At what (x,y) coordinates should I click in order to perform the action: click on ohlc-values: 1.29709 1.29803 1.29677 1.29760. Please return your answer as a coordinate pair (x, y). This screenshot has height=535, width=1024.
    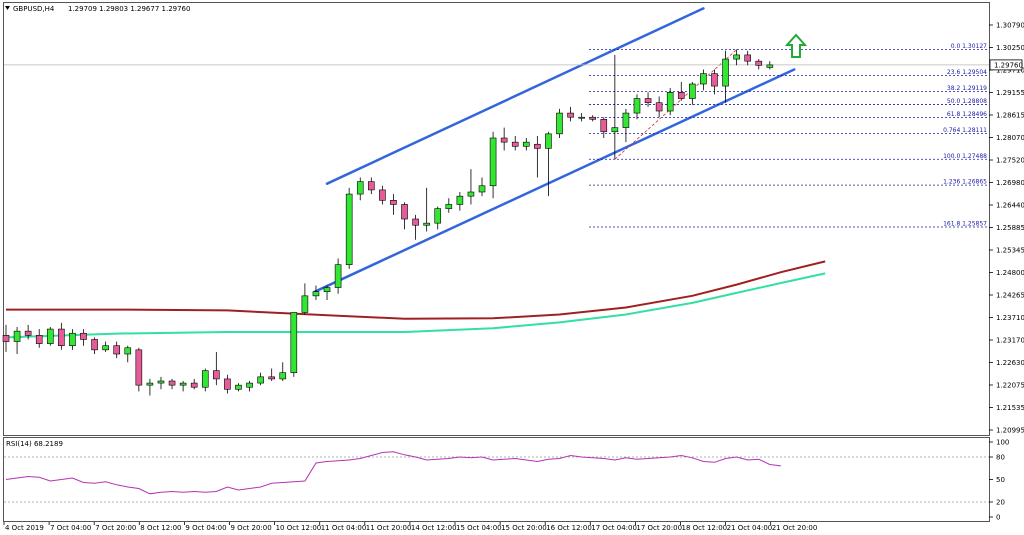
    Looking at the image, I should click on (129, 9).